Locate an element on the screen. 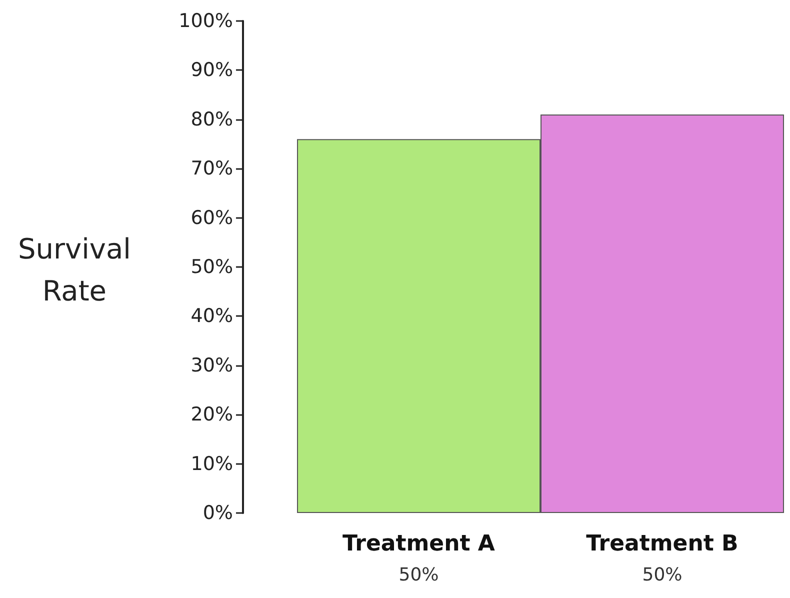  y-tick-label: 100% is located at coordinates (205, 21).